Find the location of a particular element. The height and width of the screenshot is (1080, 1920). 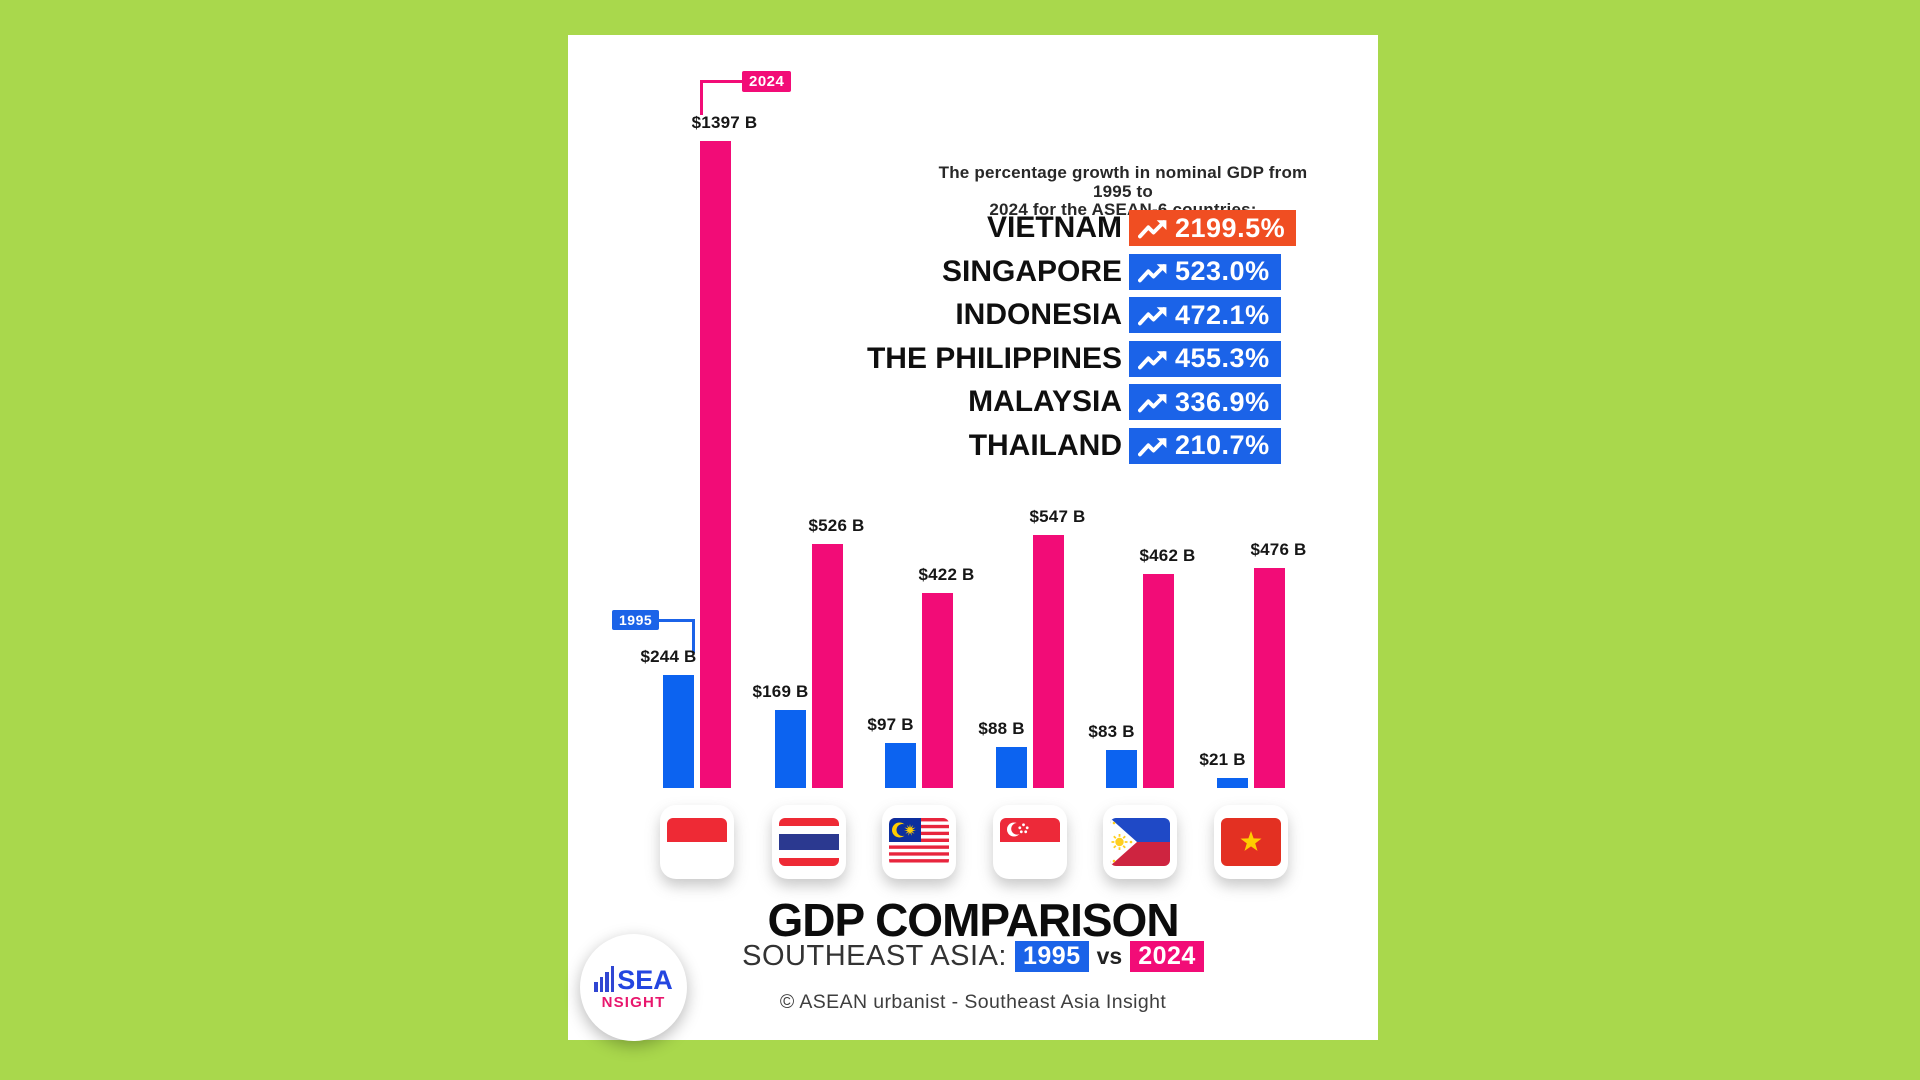

flag-philippines-icon is located at coordinates (1140, 842).